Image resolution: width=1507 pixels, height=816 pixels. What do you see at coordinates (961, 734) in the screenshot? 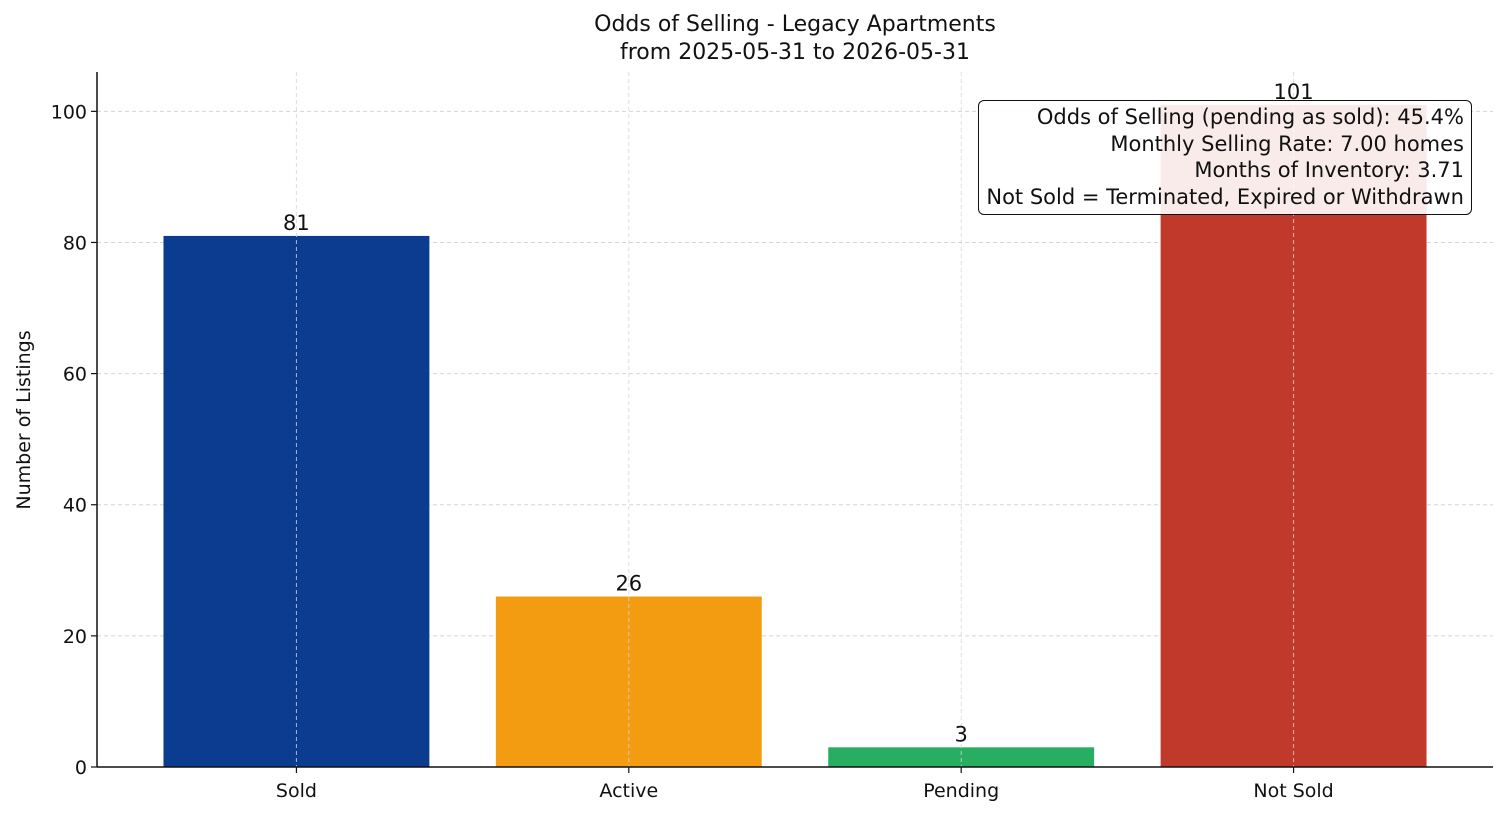
I see `bar-value-label: 3` at bounding box center [961, 734].